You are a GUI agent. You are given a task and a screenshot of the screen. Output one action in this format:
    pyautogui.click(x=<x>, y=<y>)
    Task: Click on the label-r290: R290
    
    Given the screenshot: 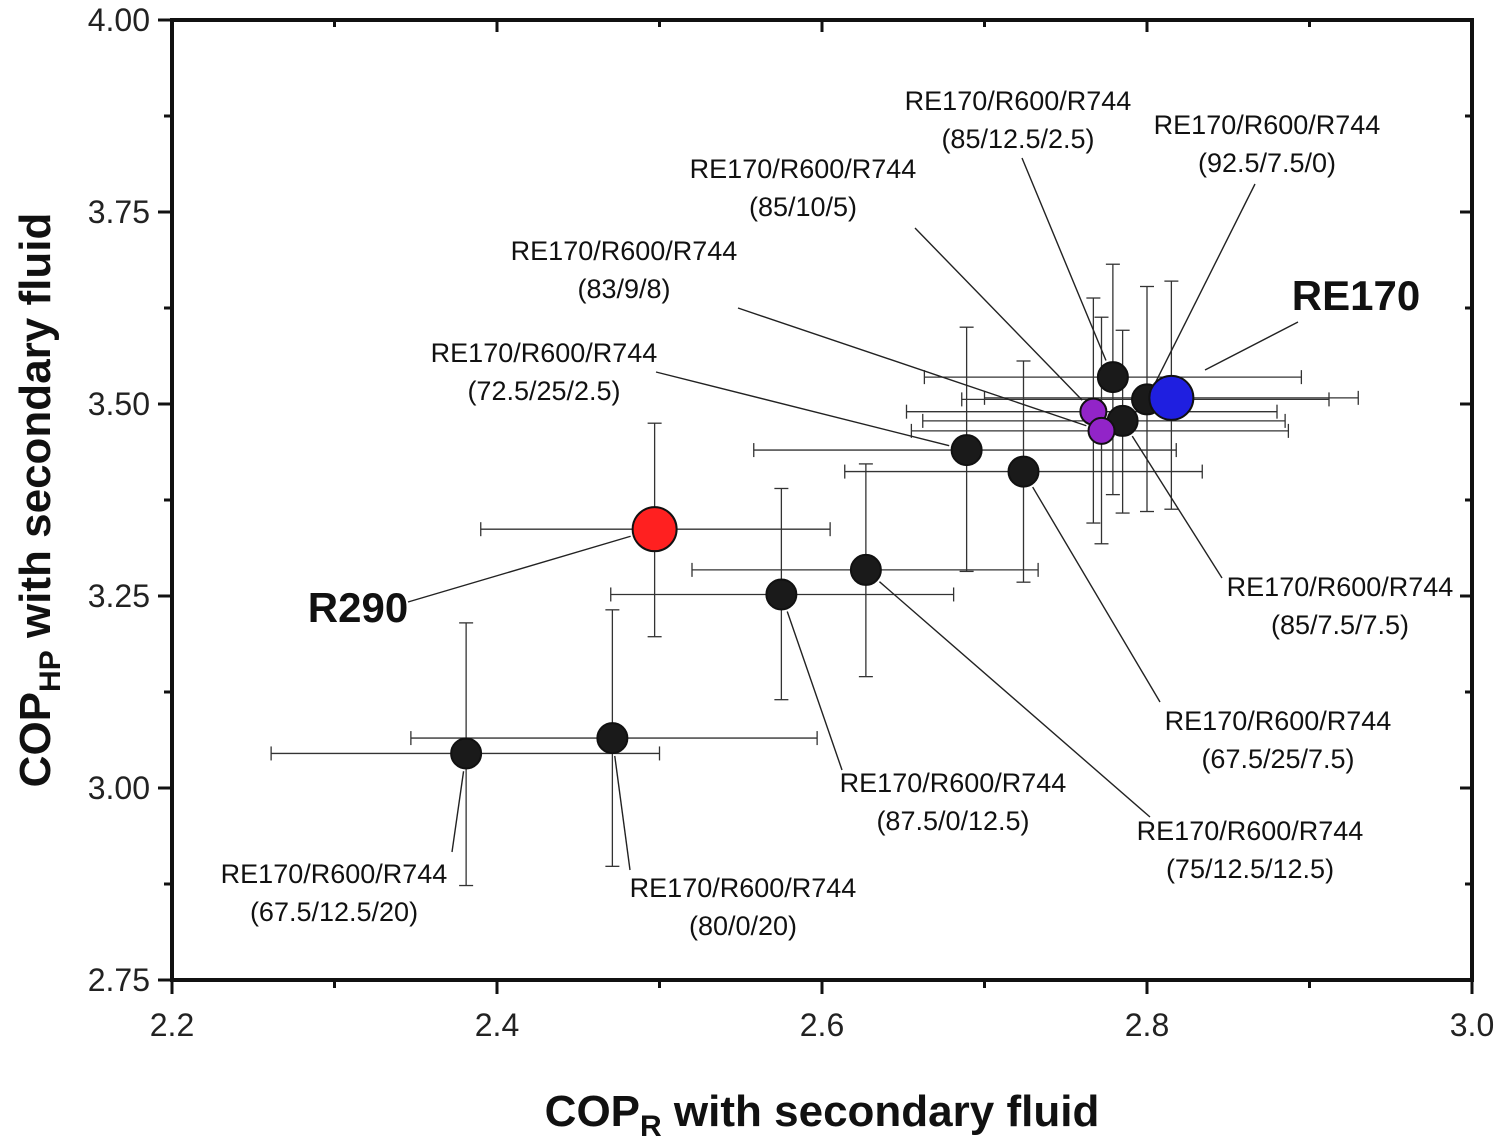 What is the action you would take?
    pyautogui.click(x=358, y=607)
    